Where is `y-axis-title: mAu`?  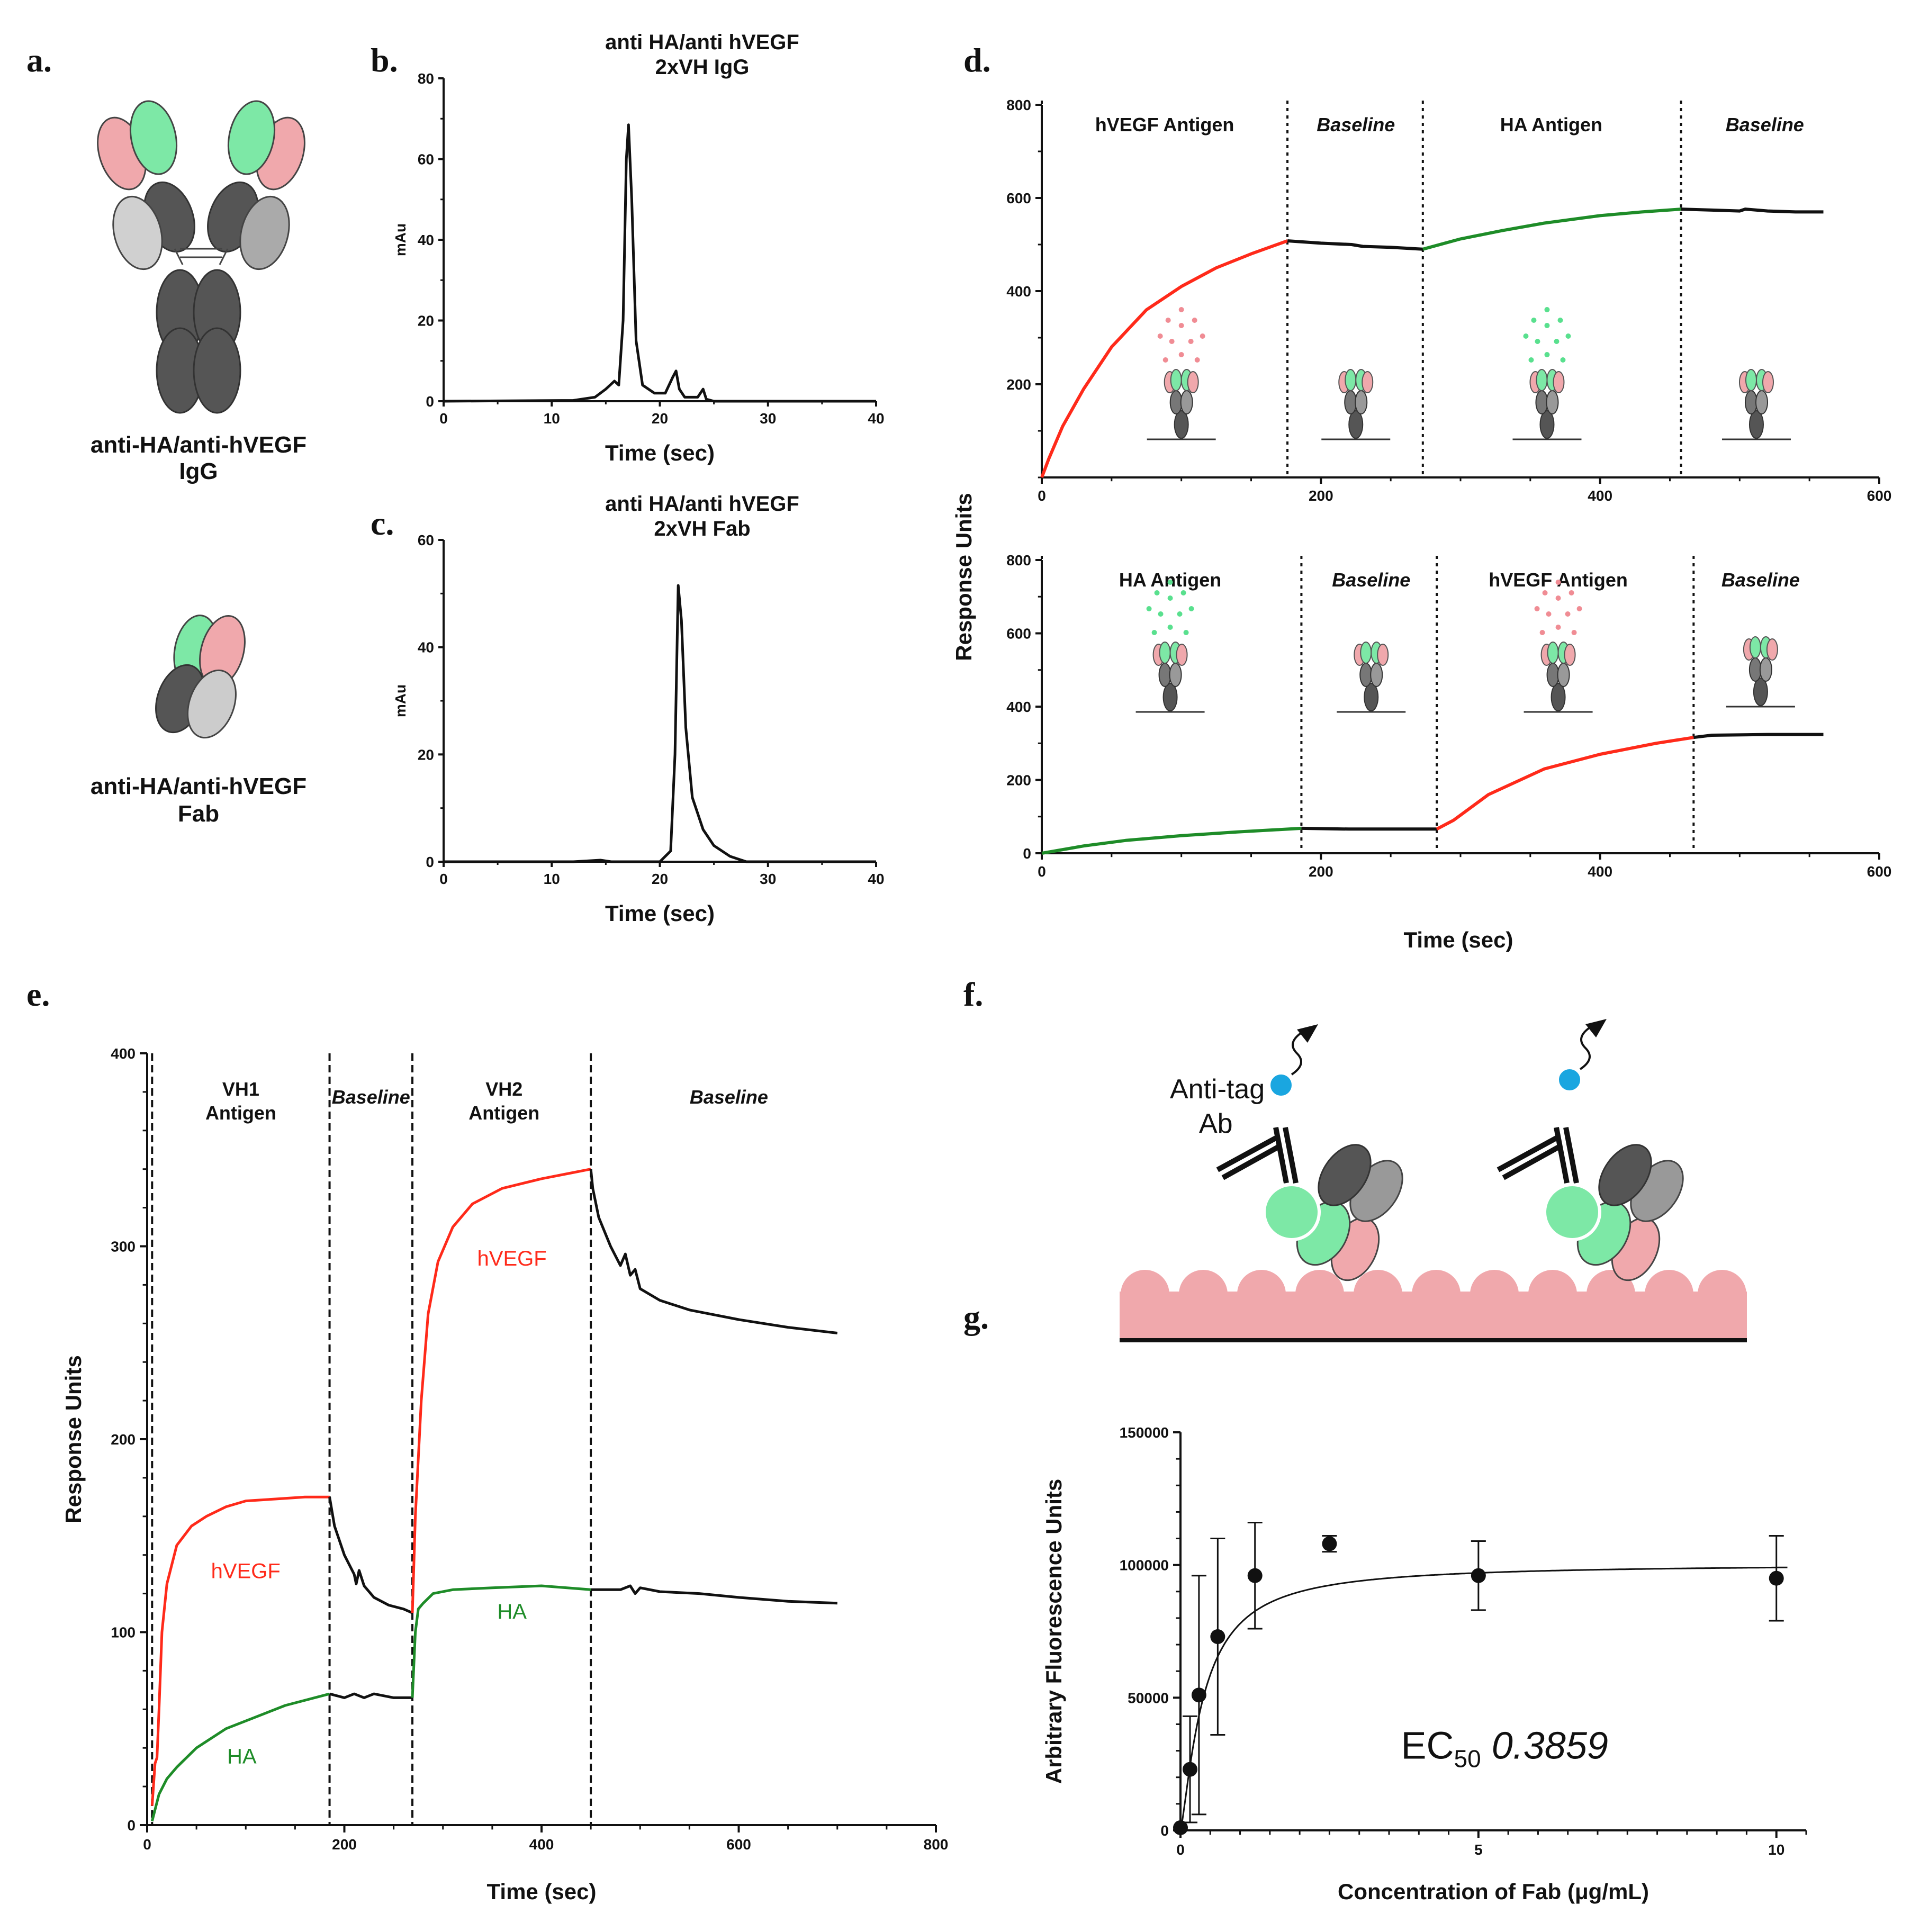
y-axis-title: mAu is located at coordinates (401, 700).